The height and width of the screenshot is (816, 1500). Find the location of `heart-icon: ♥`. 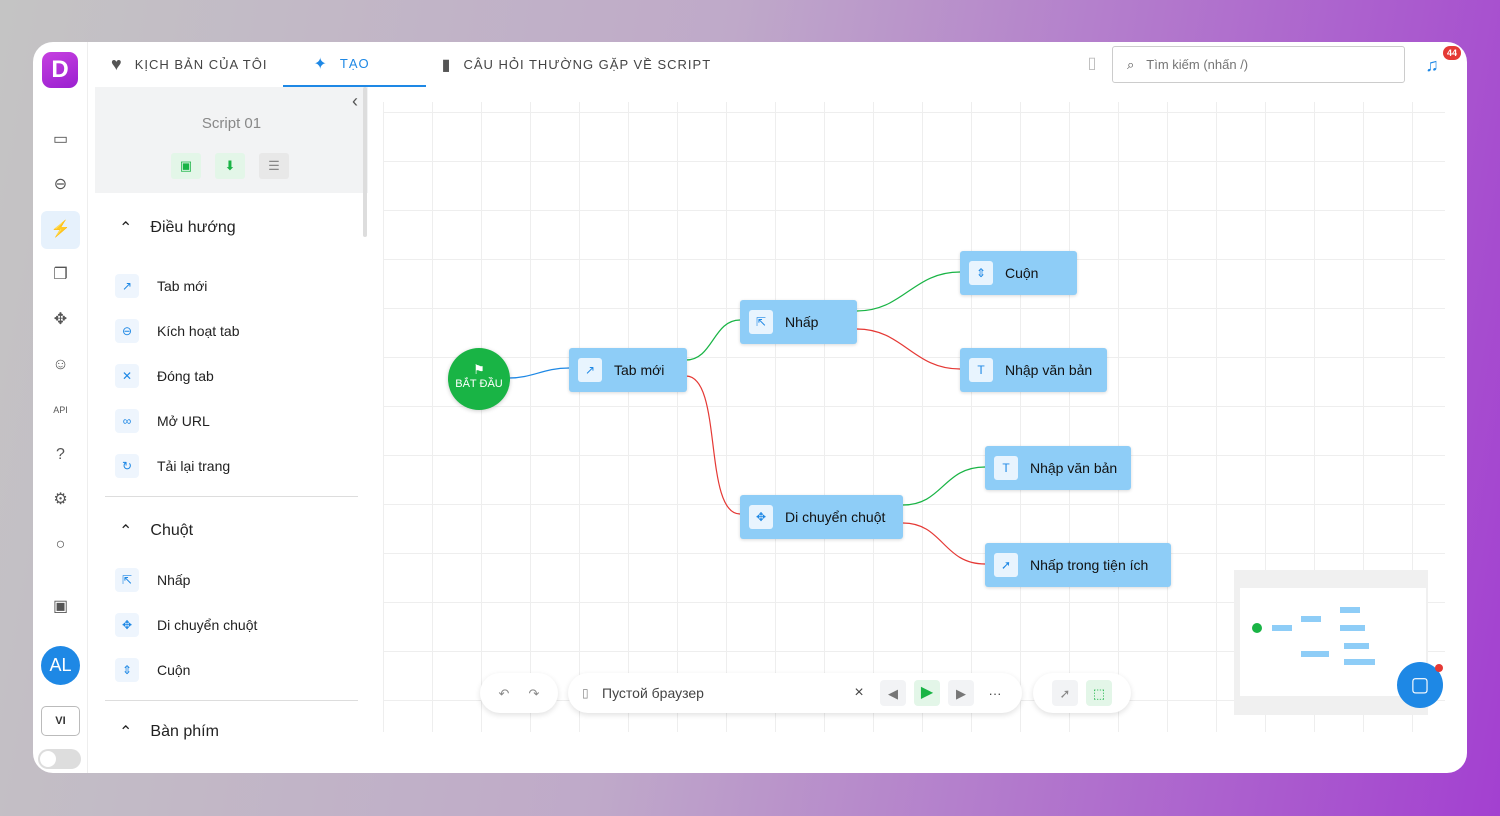

heart-icon: ♥ is located at coordinates (117, 64).